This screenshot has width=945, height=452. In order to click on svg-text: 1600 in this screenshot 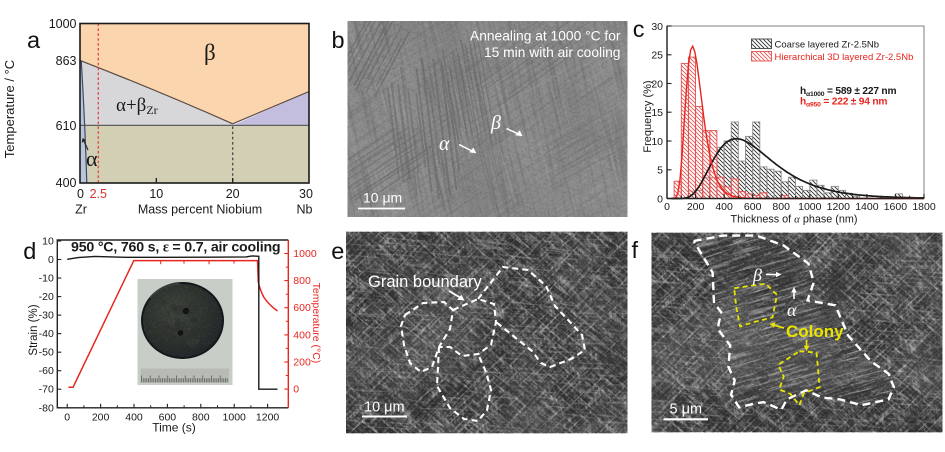, I will do `click(896, 207)`.